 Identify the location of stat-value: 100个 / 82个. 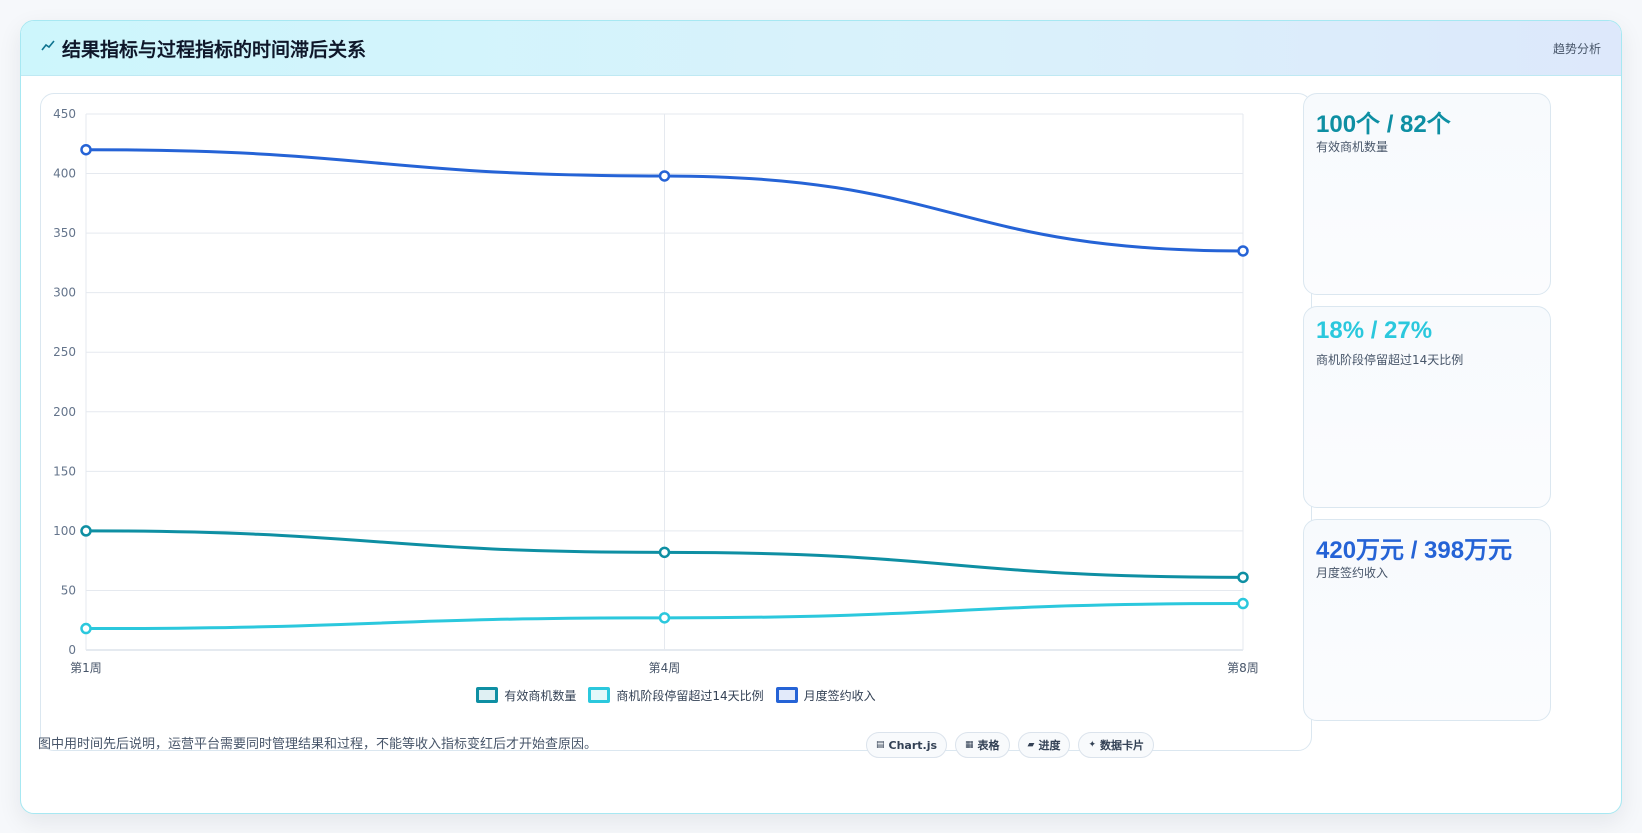
(1383, 124).